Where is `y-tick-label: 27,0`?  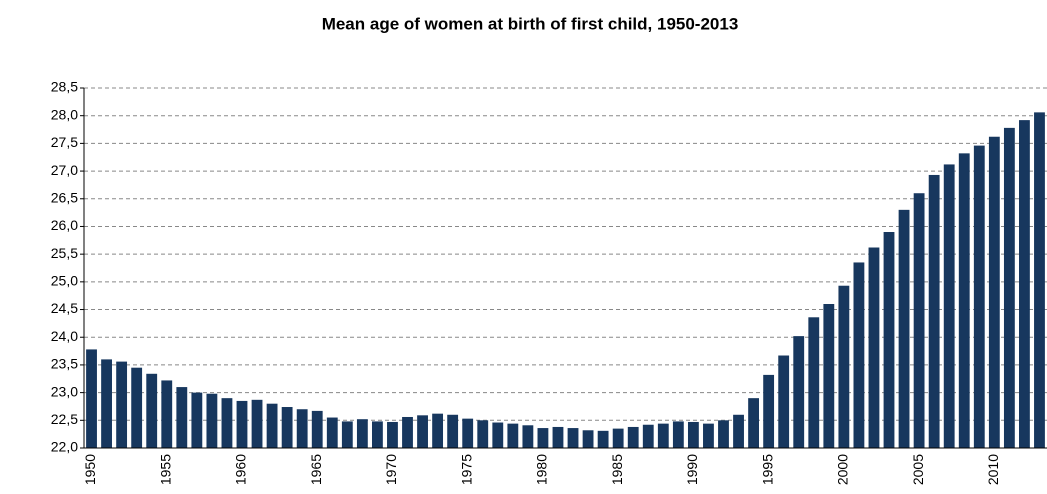 y-tick-label: 27,0 is located at coordinates (64, 170).